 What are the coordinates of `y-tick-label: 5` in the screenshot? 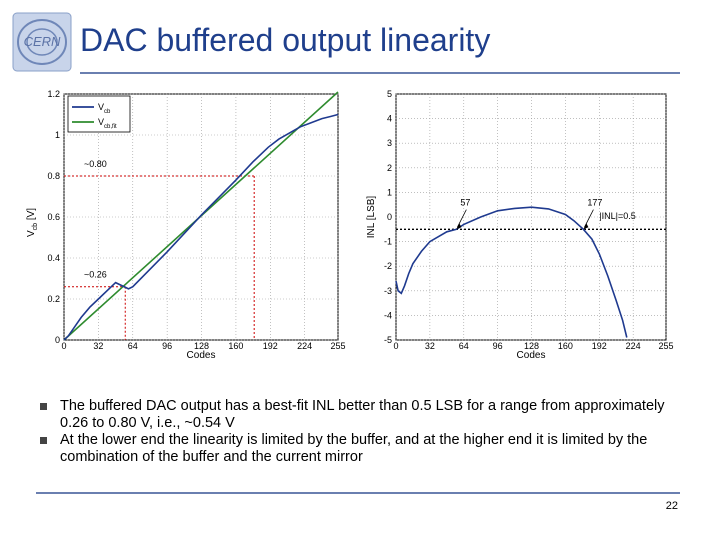 It's located at (389, 94).